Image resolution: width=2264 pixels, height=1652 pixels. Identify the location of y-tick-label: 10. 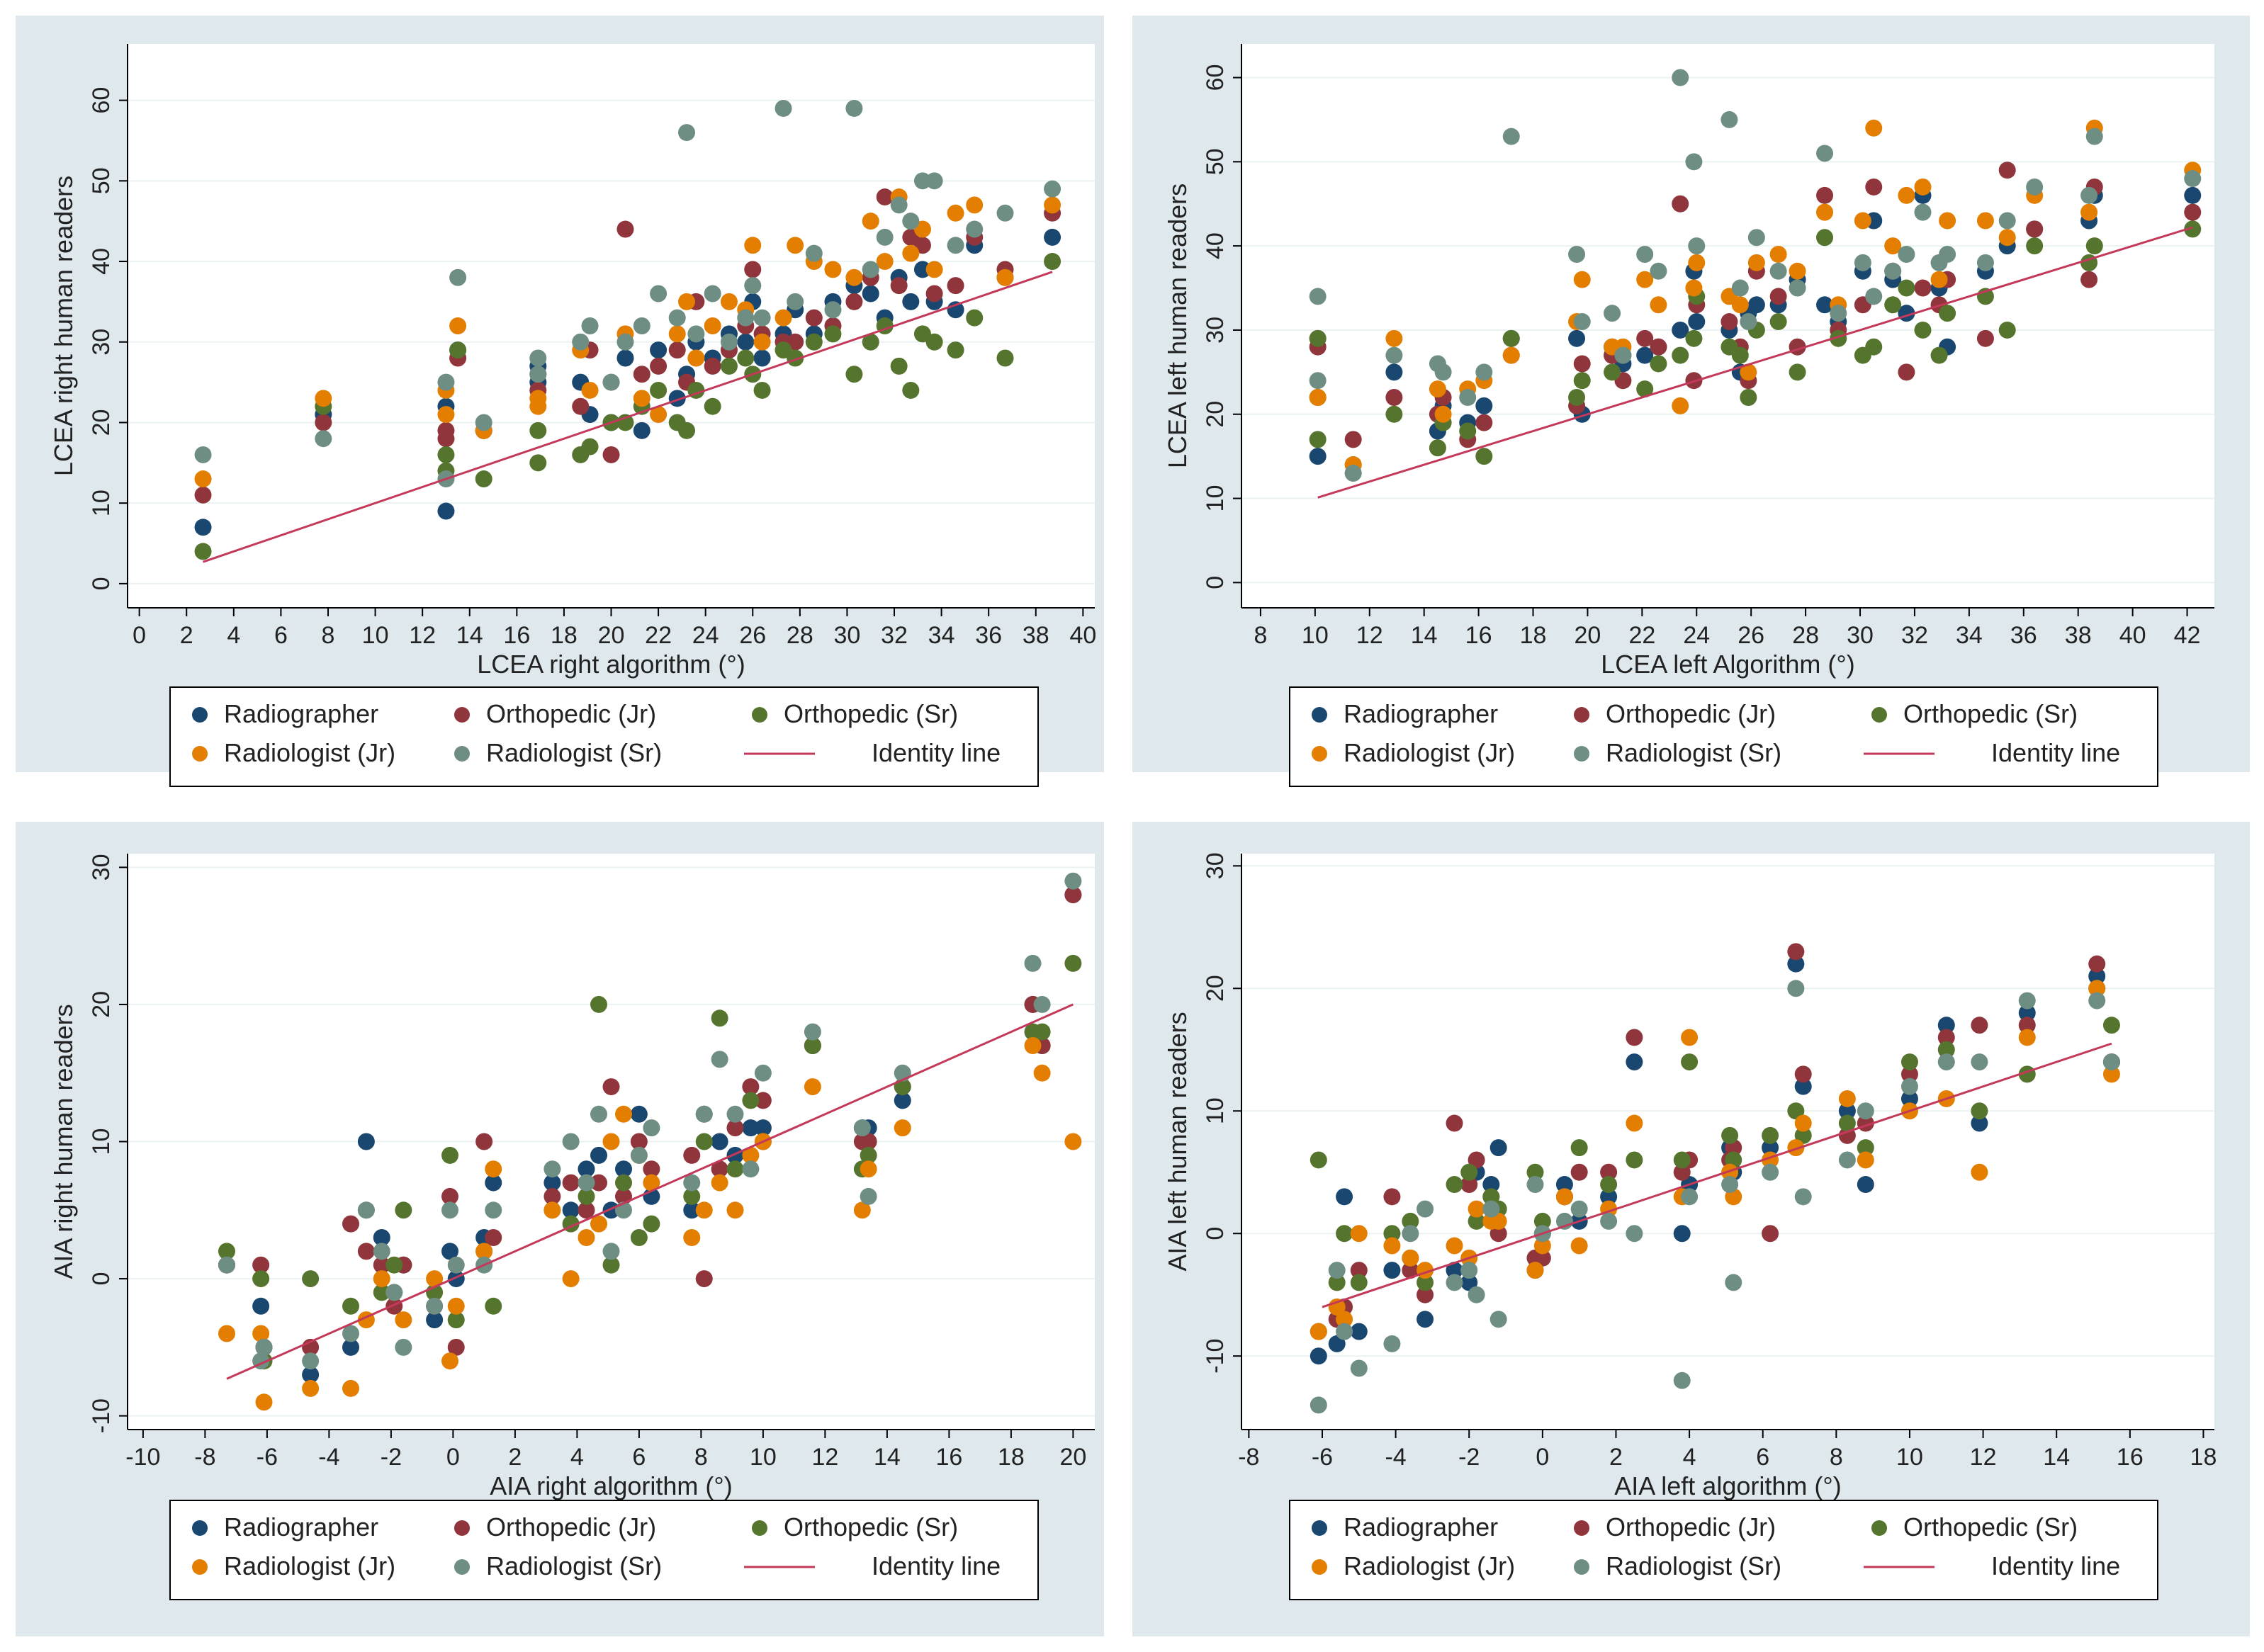
(101, 503).